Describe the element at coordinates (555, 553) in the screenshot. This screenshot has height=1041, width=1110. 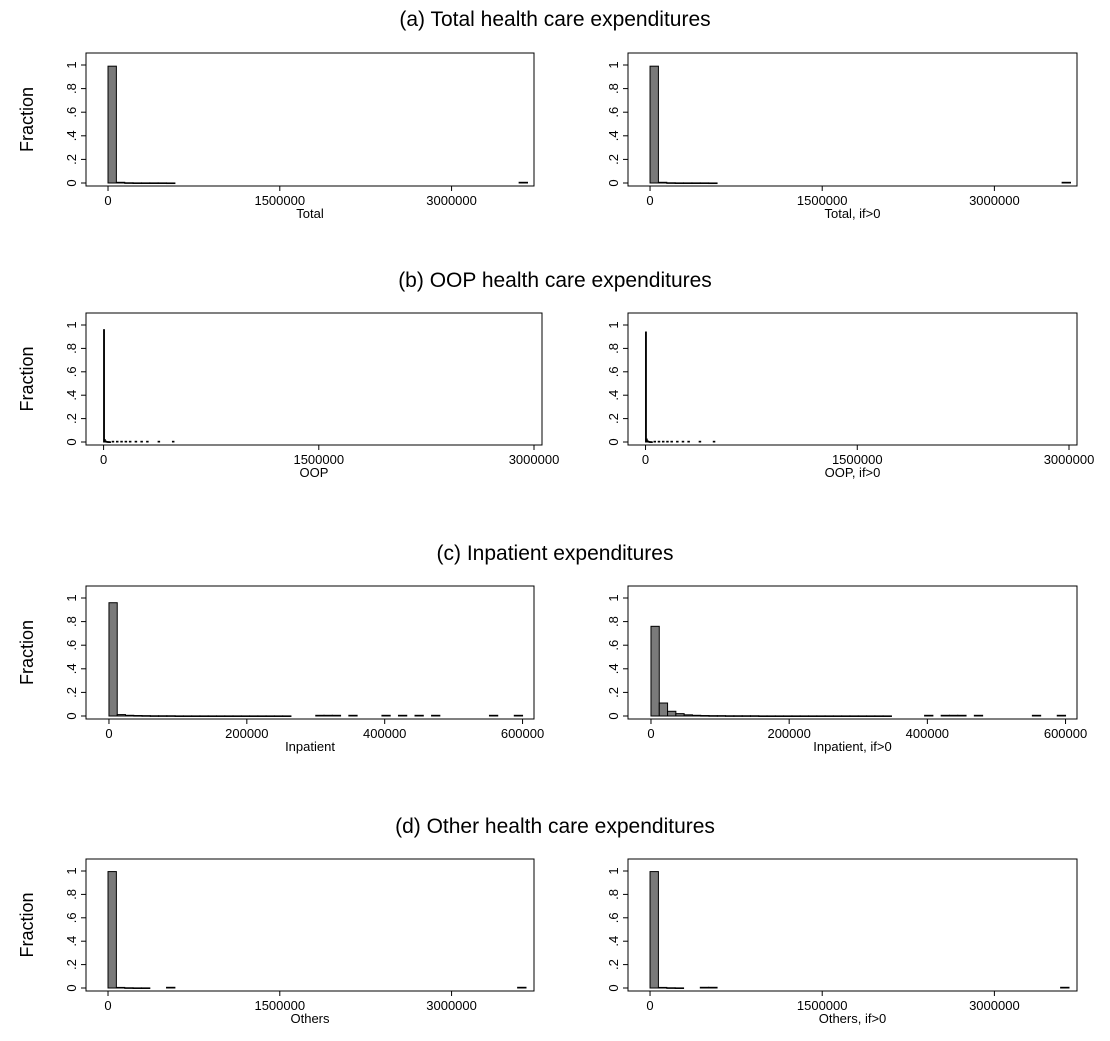
I see `chart-title: (c) Inpatient expenditures` at that location.